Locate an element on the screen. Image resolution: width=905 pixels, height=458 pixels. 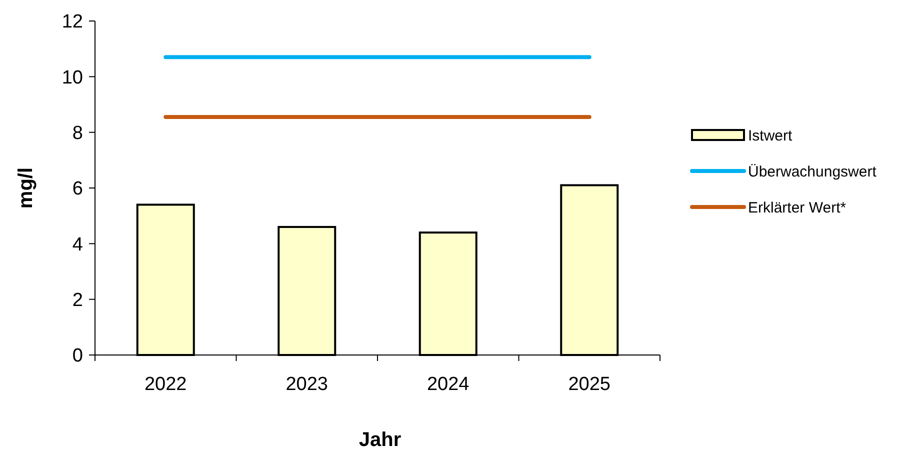
x-axis-title: Jahr is located at coordinates (380, 440).